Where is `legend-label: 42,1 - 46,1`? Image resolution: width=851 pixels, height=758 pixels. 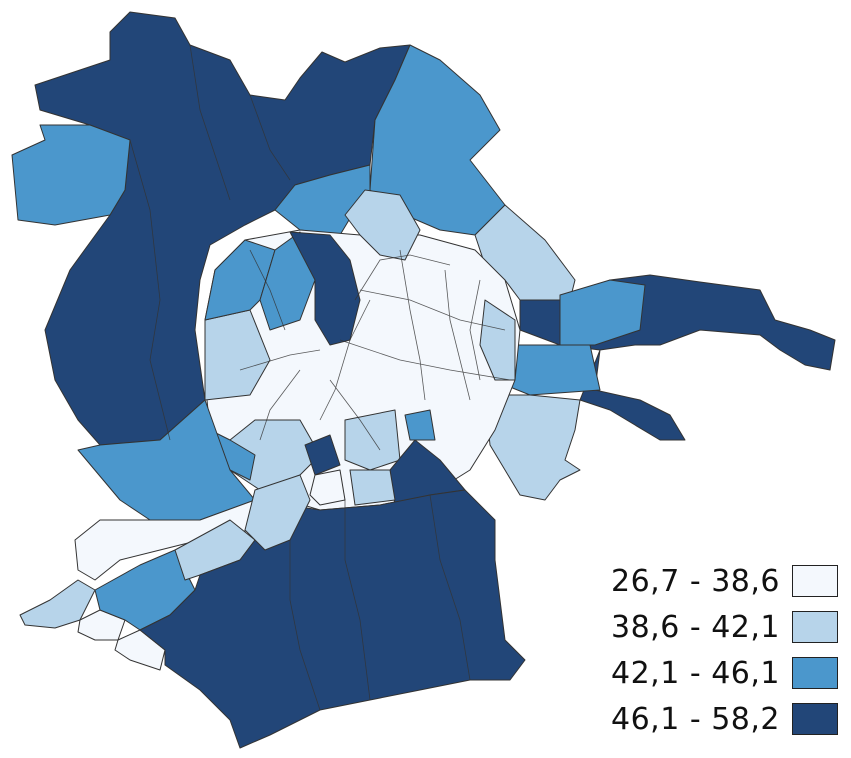 legend-label: 42,1 - 46,1 is located at coordinates (695, 673).